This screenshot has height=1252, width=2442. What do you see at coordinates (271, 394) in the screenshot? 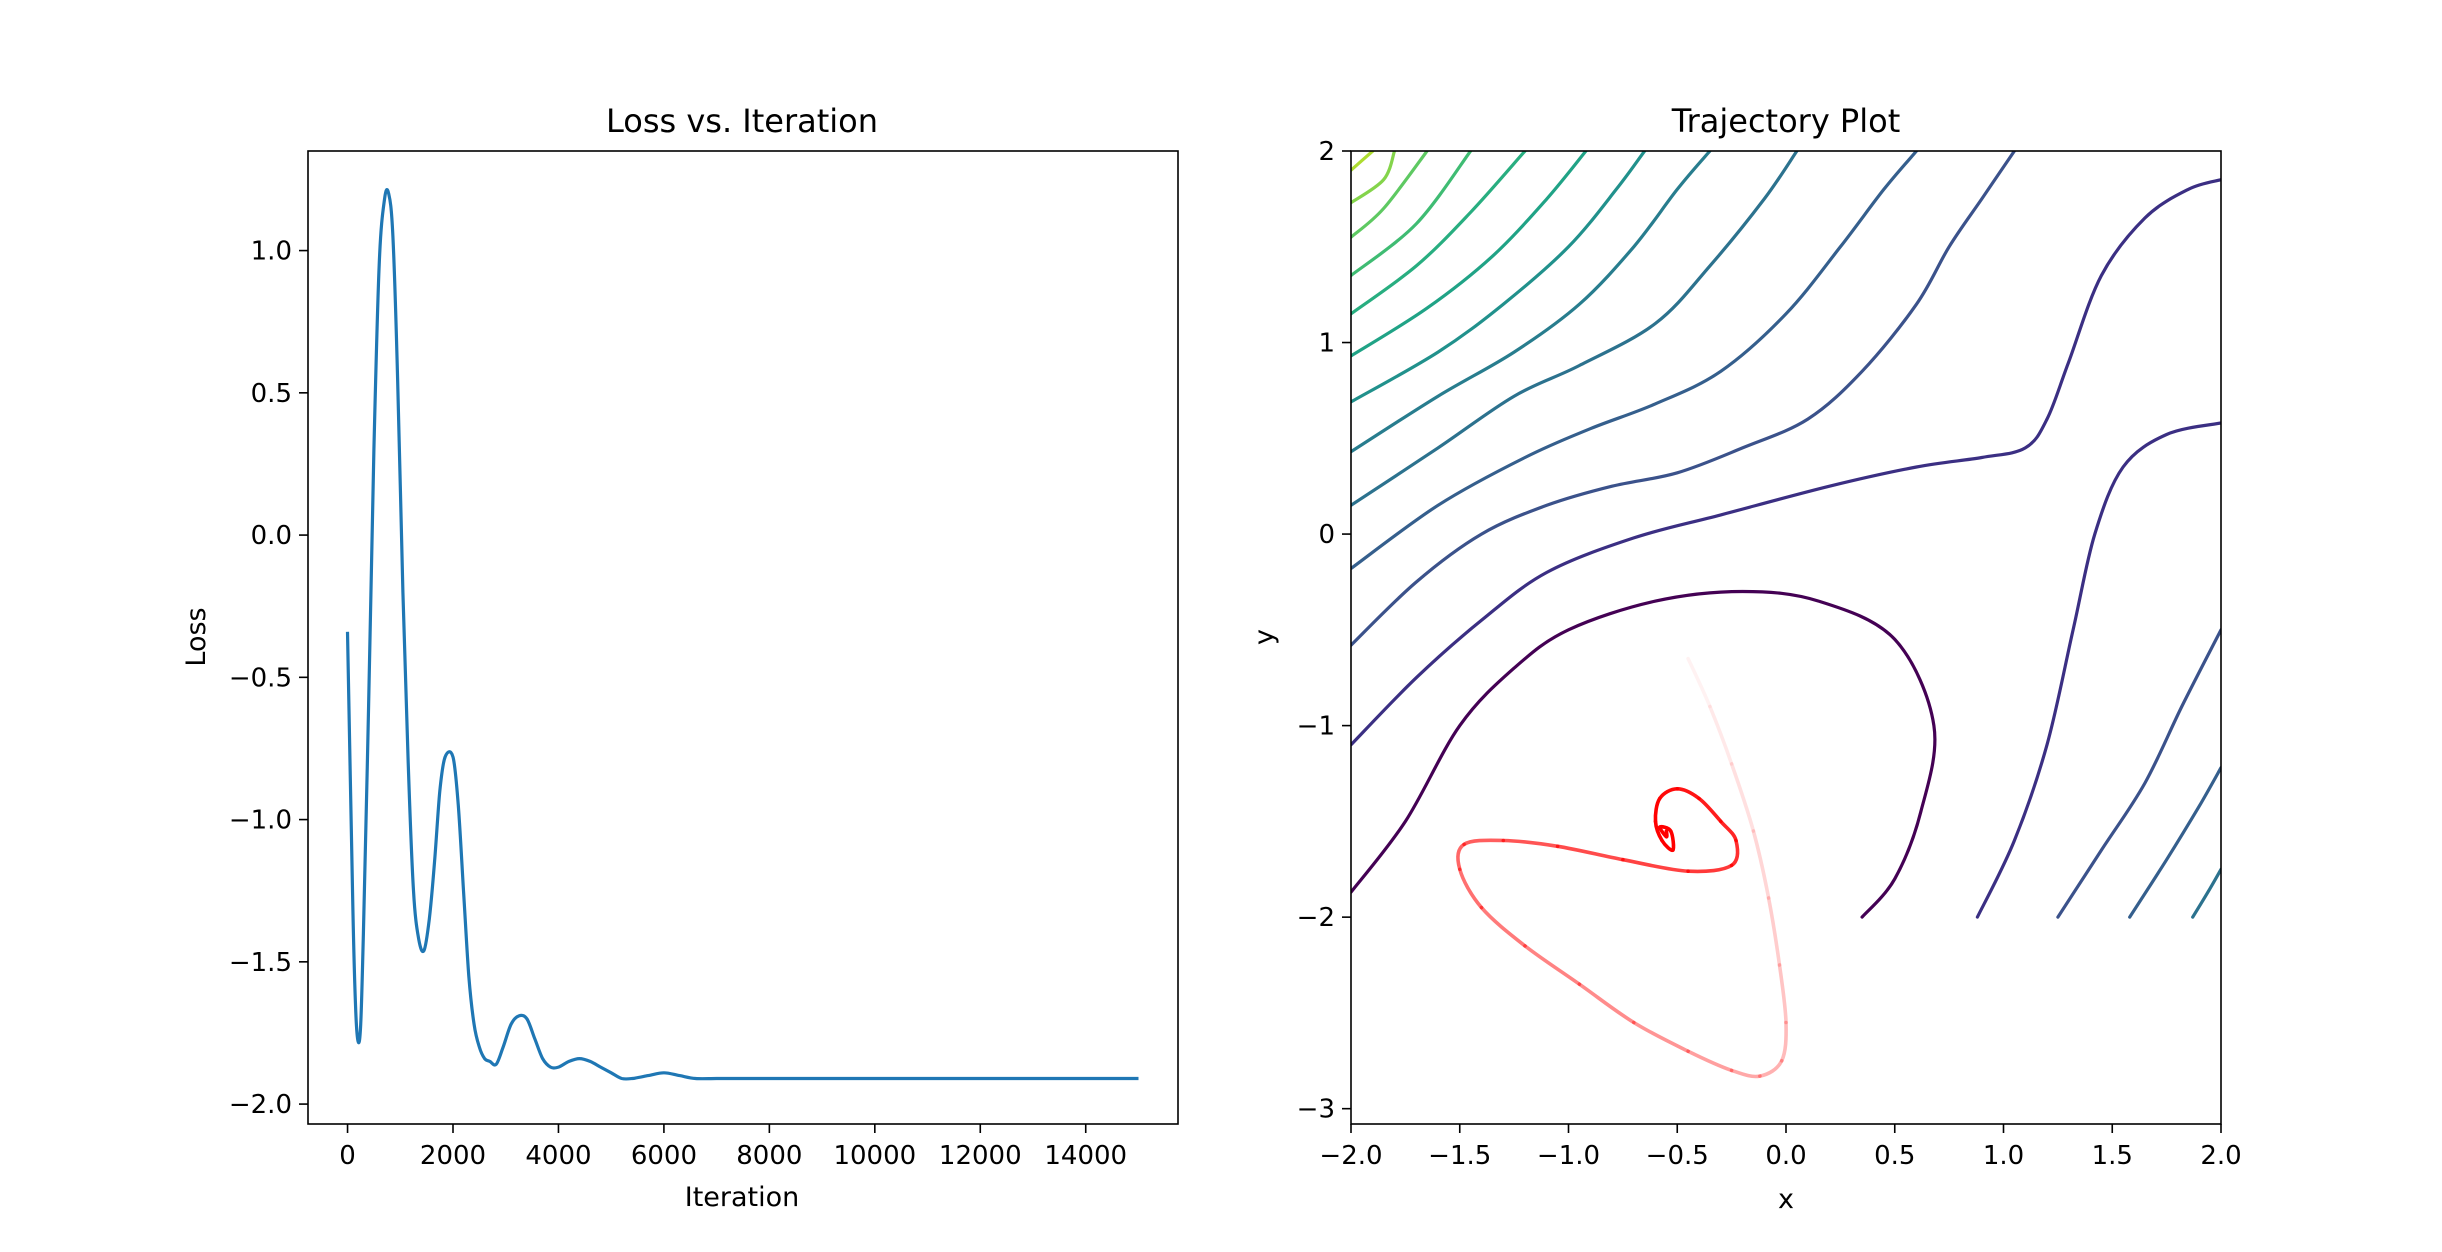
I see `loss-y-tick-label: 0.5` at bounding box center [271, 394].